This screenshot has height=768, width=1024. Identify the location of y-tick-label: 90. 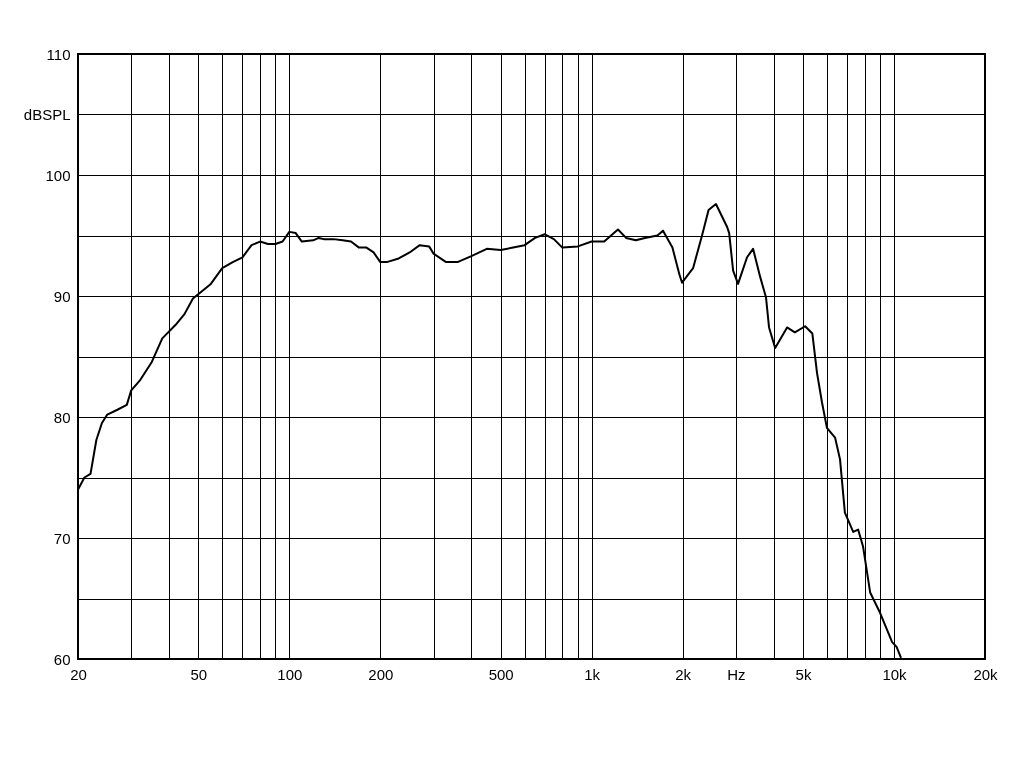
(62, 296).